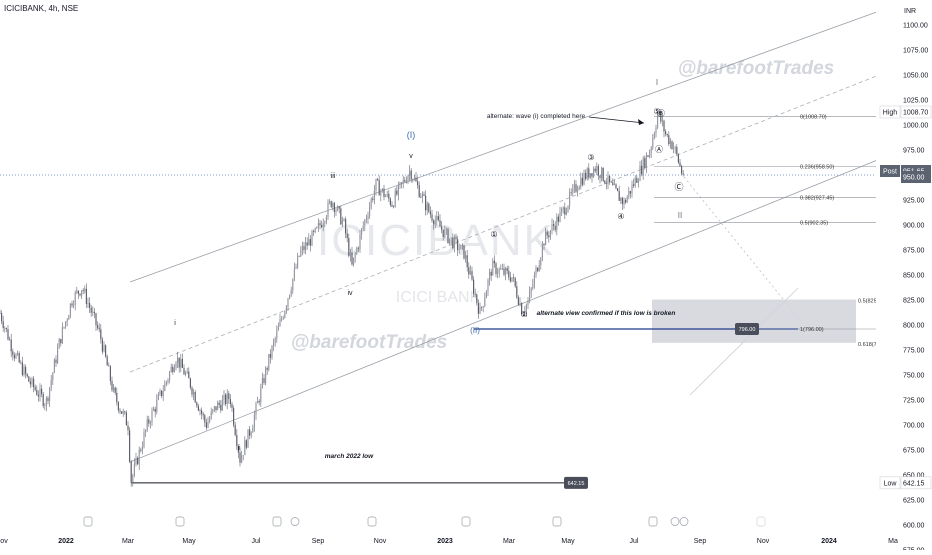  What do you see at coordinates (916, 483) in the screenshot?
I see `price-tag-box` at bounding box center [916, 483].